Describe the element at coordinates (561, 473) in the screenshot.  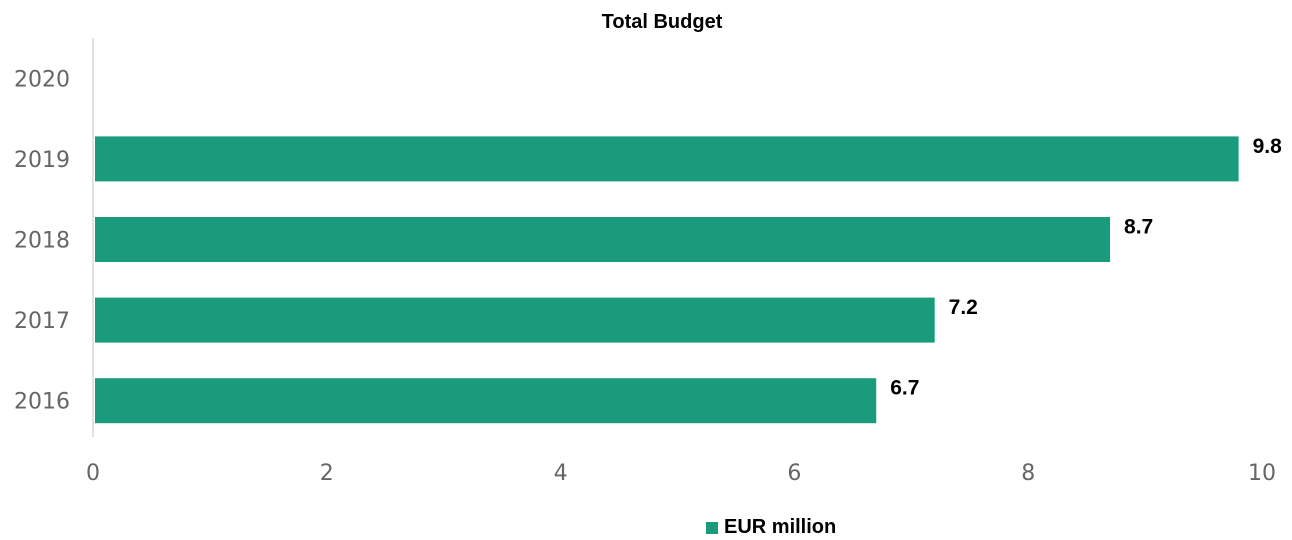
I see `x-tick-label: 4` at that location.